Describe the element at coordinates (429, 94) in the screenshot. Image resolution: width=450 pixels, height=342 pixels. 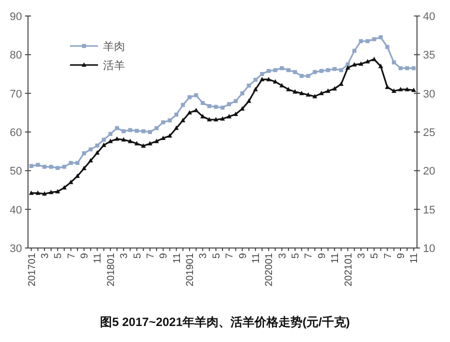
I see `y2-tick-label: 30` at that location.